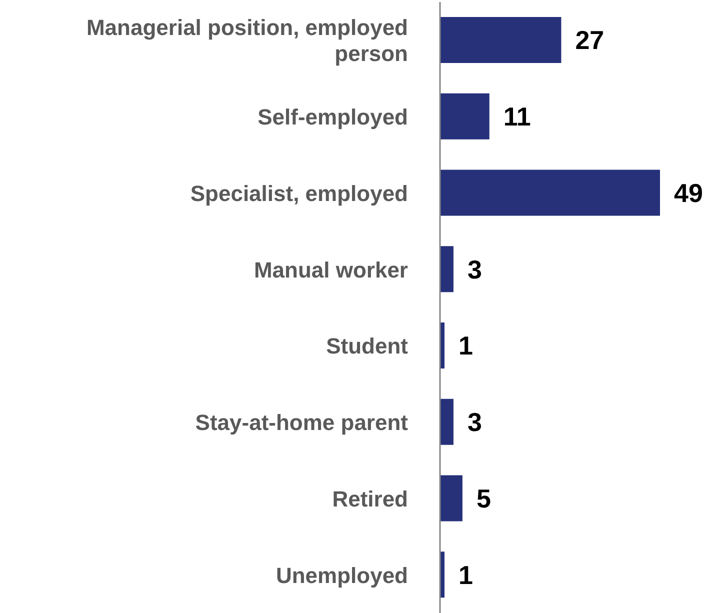 The width and height of the screenshot is (713, 613). What do you see at coordinates (517, 117) in the screenshot?
I see `data-label: 11` at bounding box center [517, 117].